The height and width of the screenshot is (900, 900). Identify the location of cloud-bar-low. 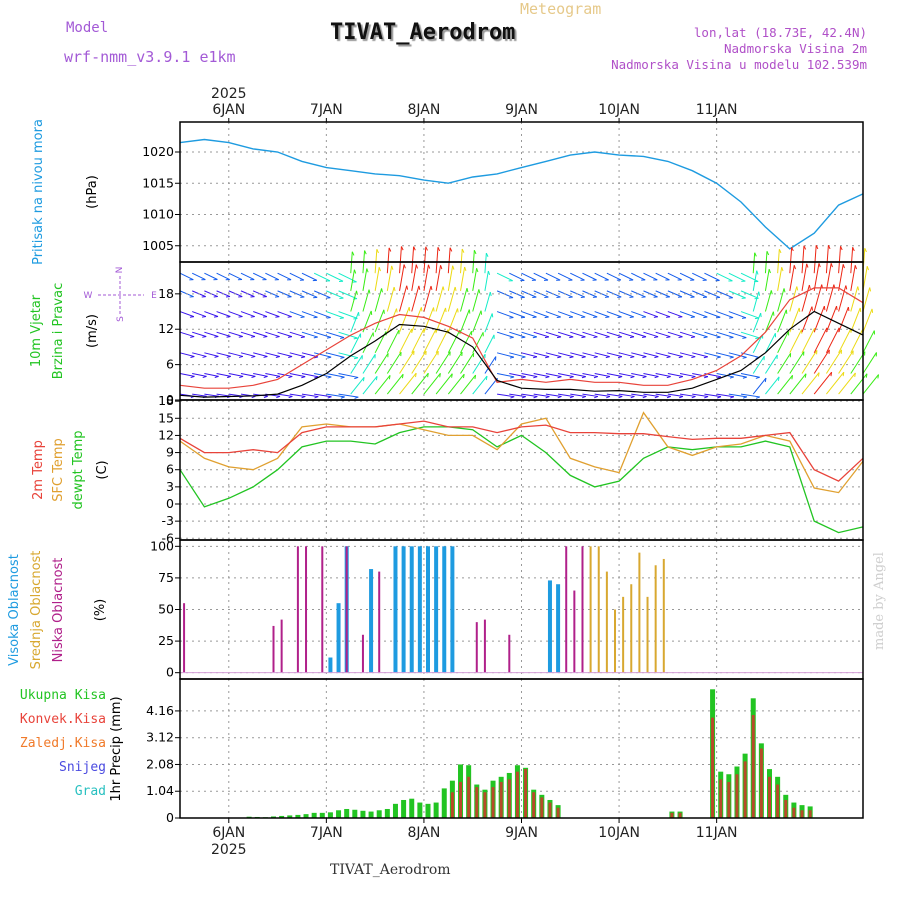
(582, 609).